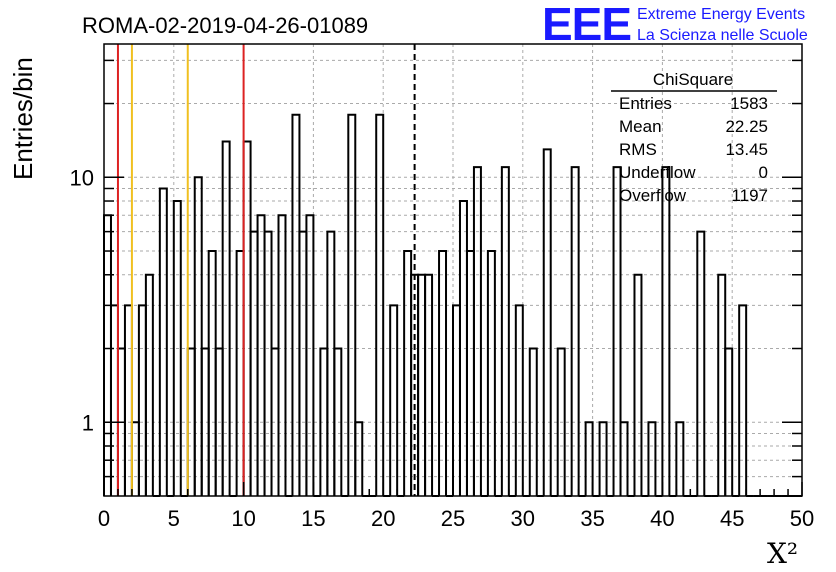 Image resolution: width=836 pixels, height=572 pixels. I want to click on x-tick-label: 30, so click(523, 518).